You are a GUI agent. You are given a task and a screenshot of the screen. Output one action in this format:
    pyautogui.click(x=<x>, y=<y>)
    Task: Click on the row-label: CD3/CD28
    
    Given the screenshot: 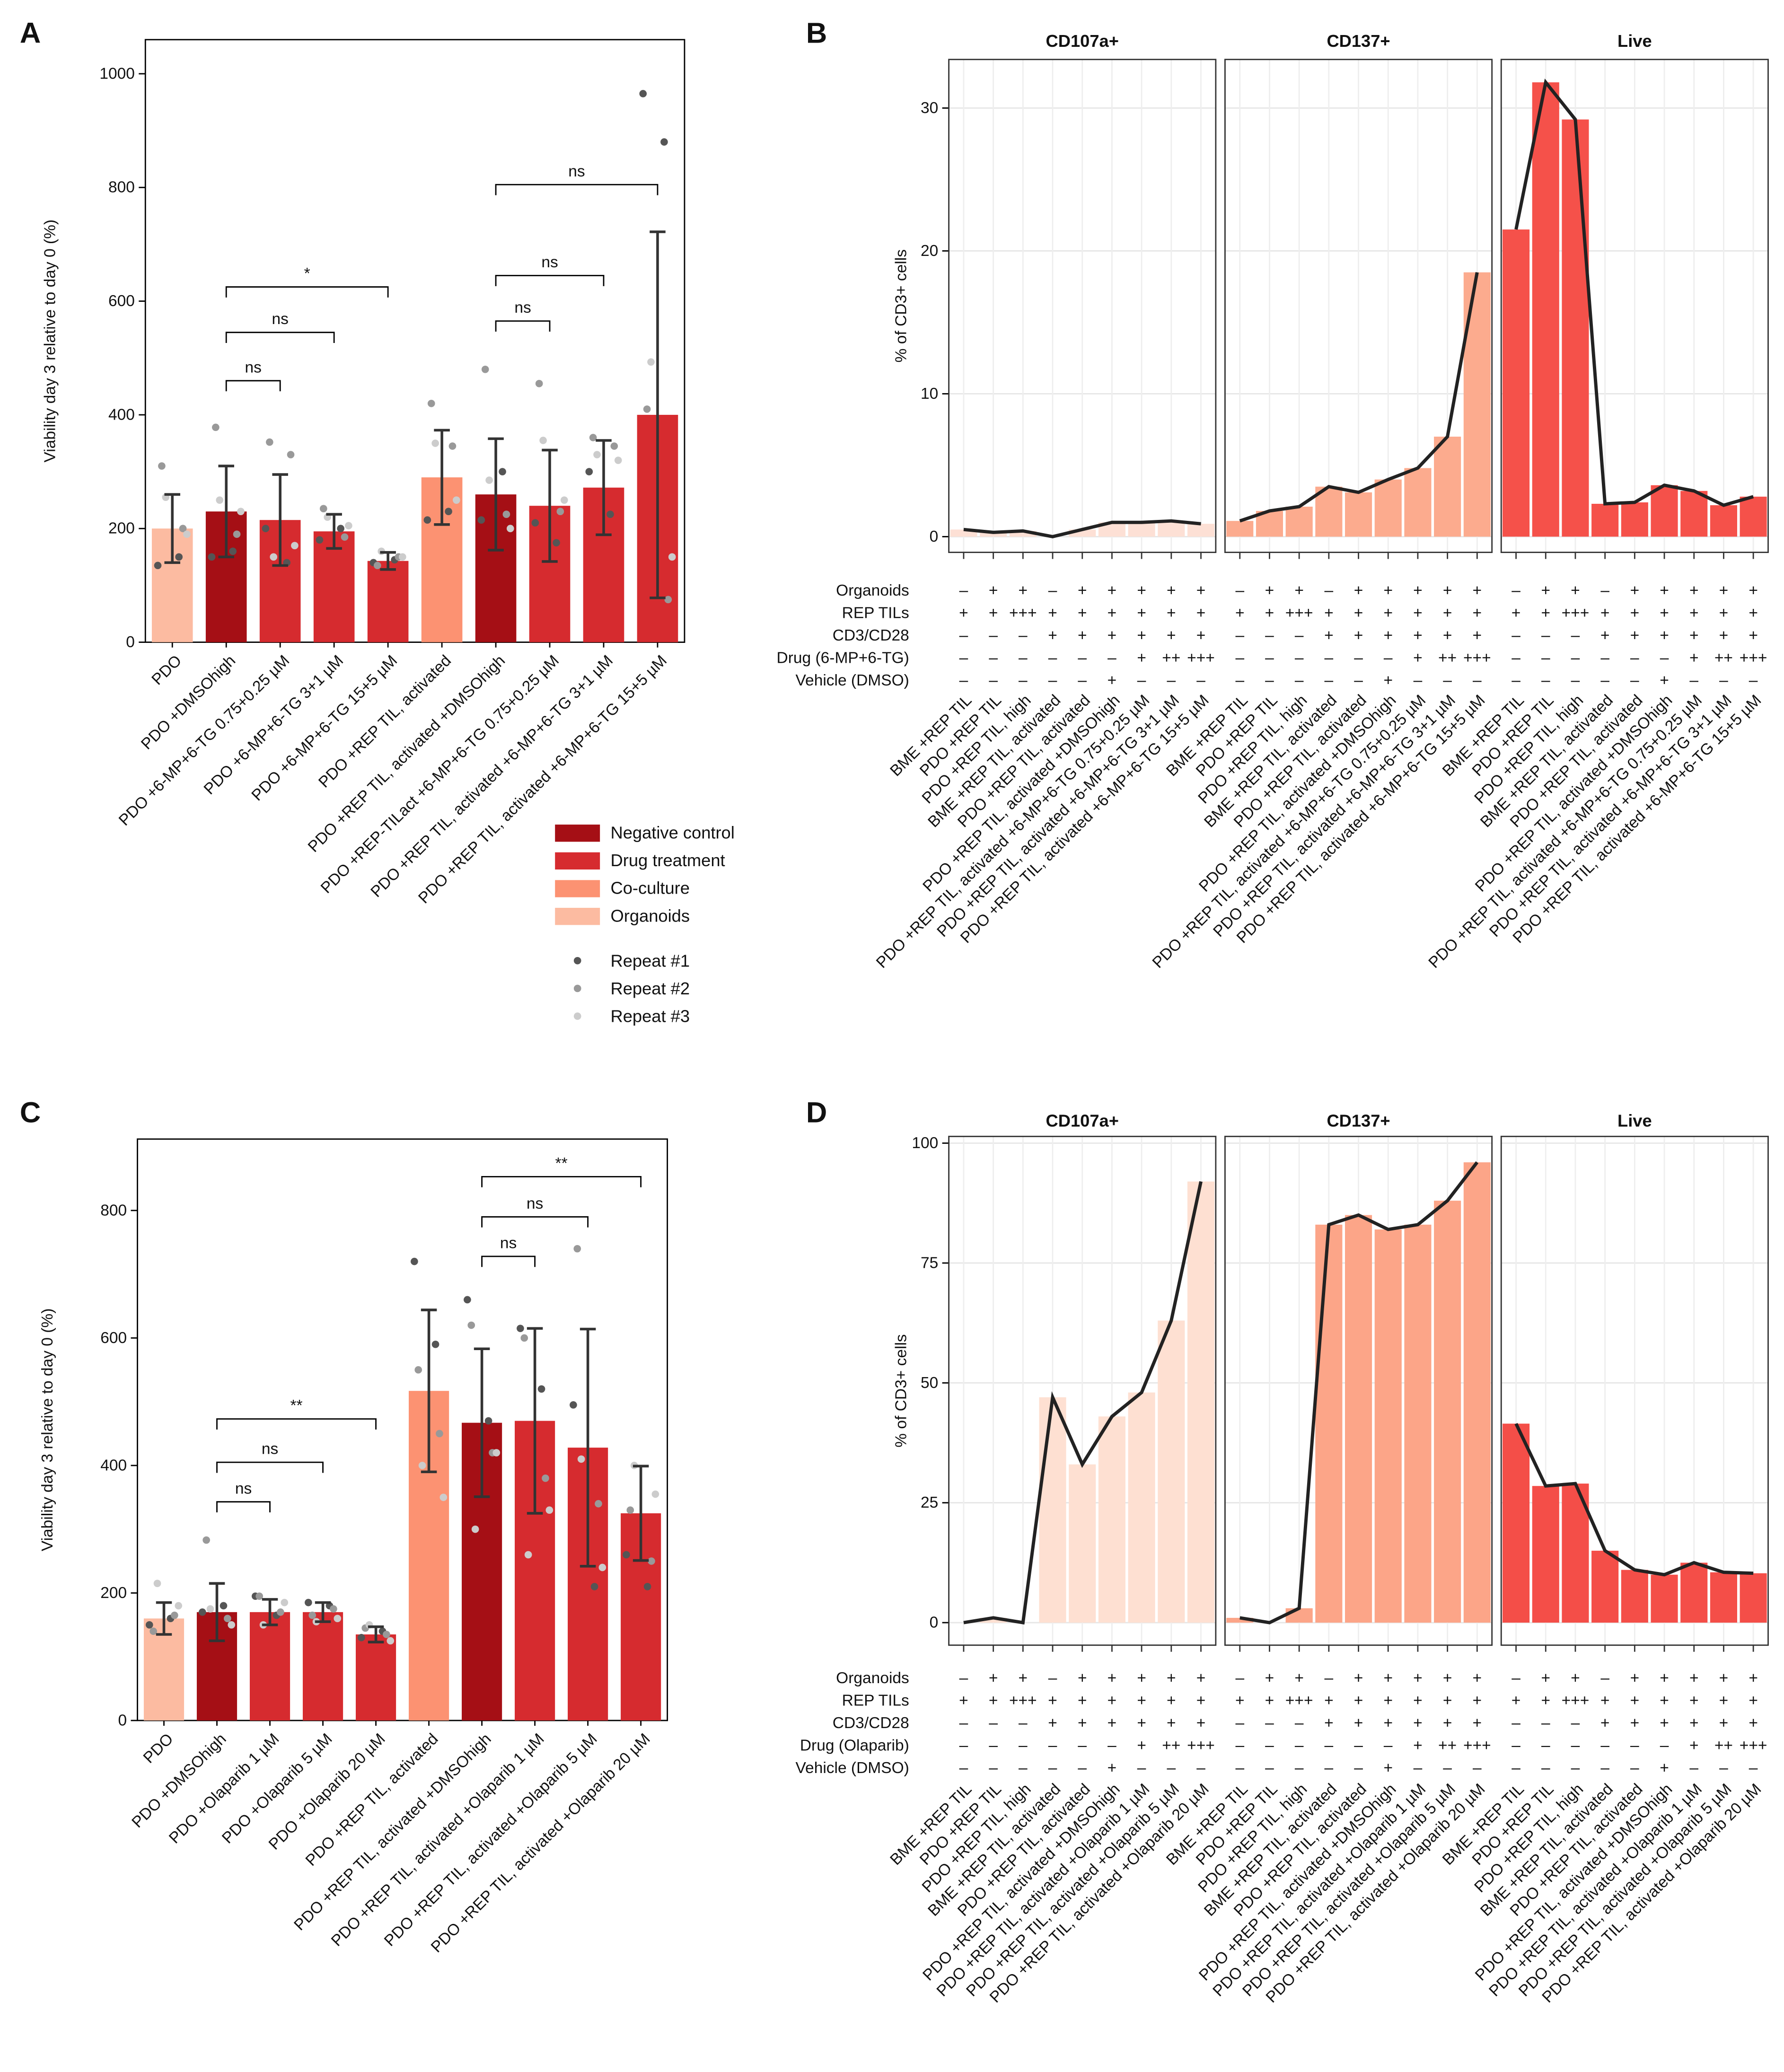 What is the action you would take?
    pyautogui.click(x=871, y=1723)
    